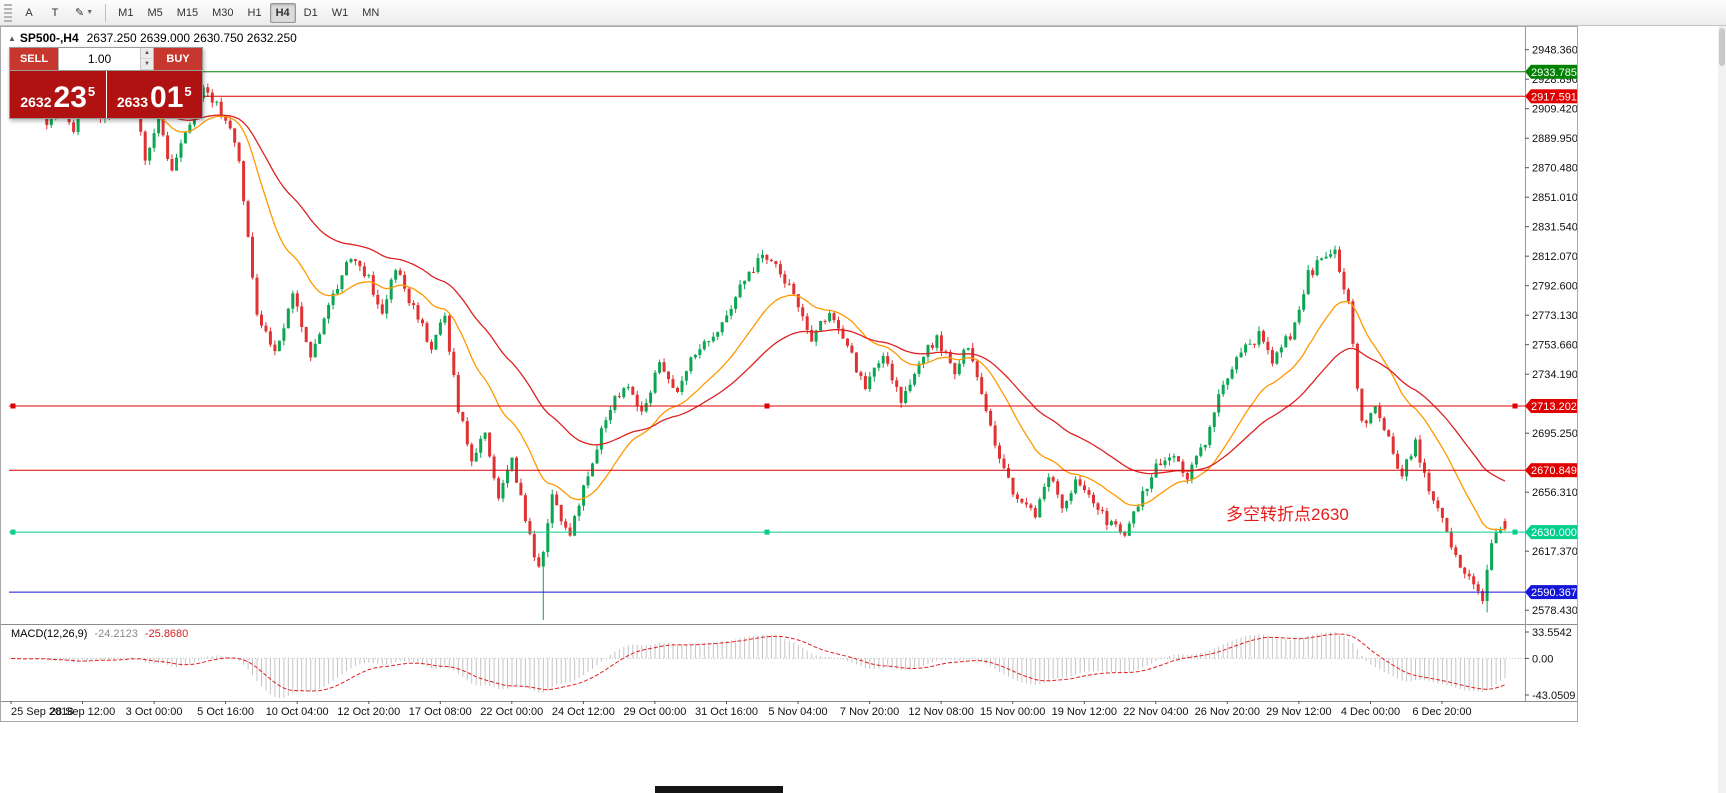 The image size is (1726, 793). What do you see at coordinates (719, 789) in the screenshot?
I see `taskbar-fragment` at bounding box center [719, 789].